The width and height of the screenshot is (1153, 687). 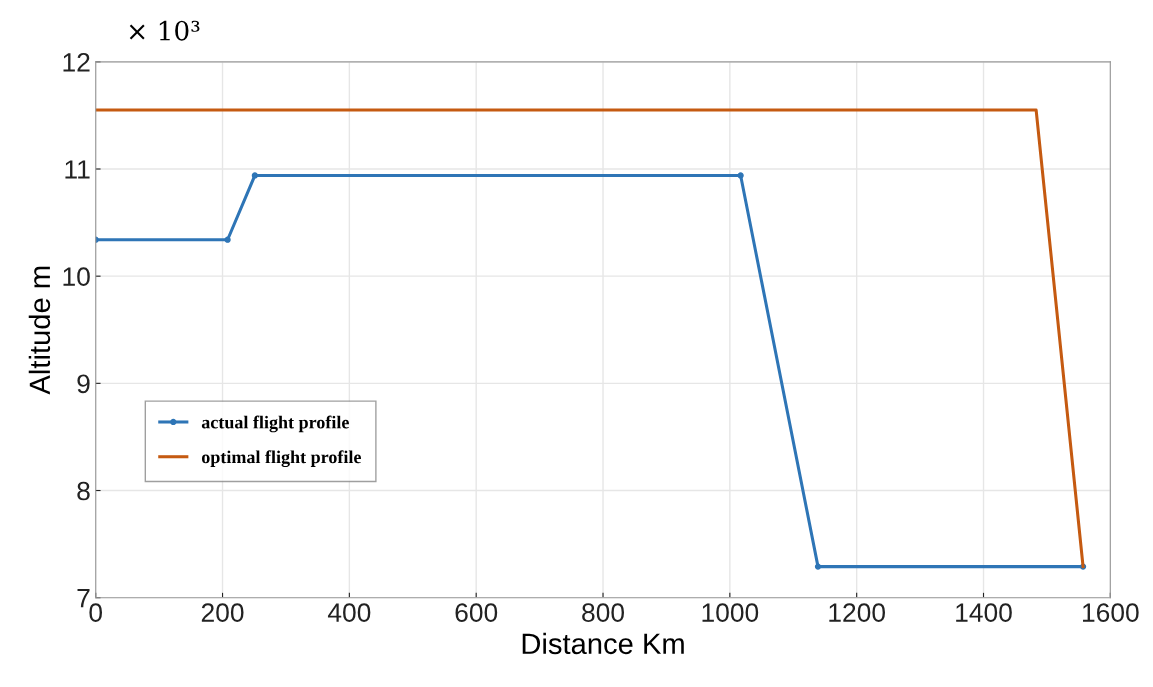 What do you see at coordinates (349, 612) in the screenshot?
I see `x-tick-label: 400` at bounding box center [349, 612].